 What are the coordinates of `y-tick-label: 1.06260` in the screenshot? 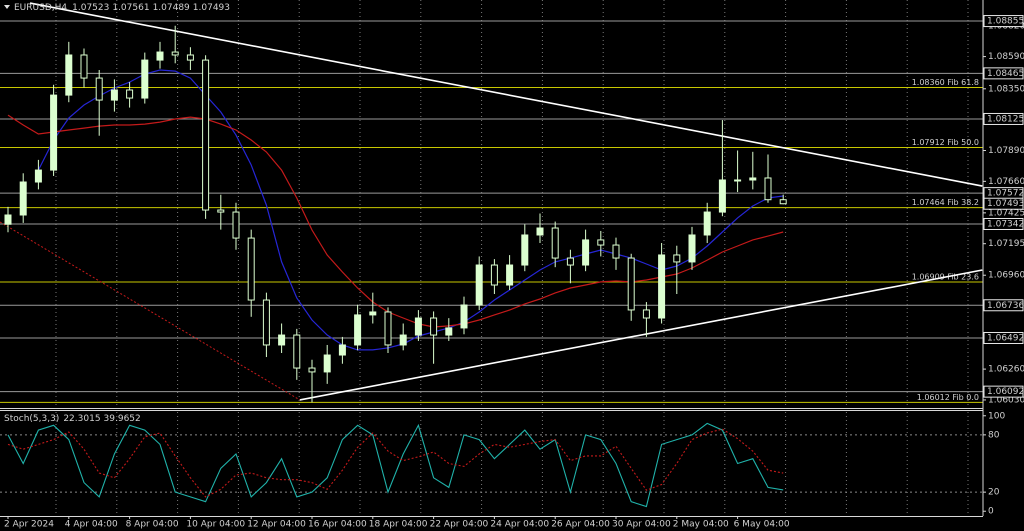 It's located at (1006, 370).